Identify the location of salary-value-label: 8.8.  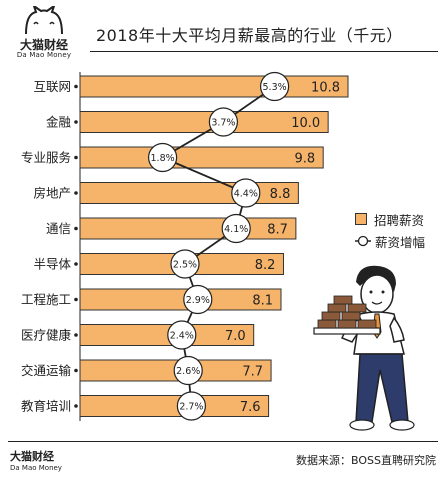
(280, 194).